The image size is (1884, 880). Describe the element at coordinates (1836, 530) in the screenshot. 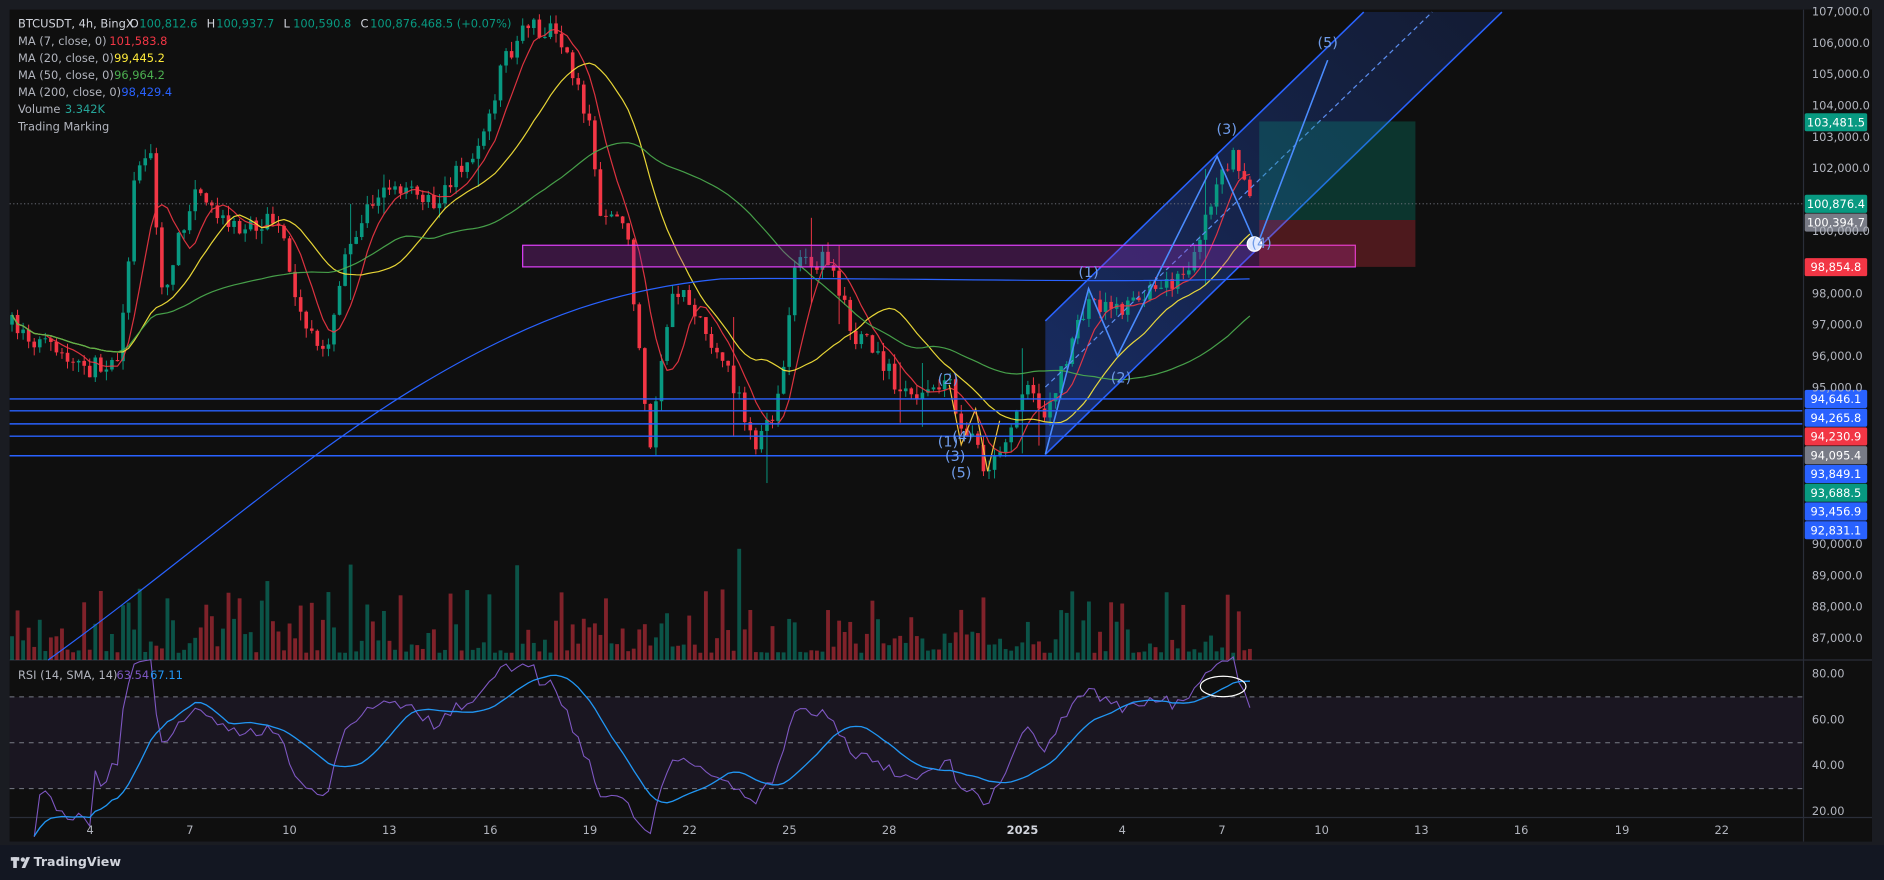

I see `price-tag-label: 92,831.1` at that location.